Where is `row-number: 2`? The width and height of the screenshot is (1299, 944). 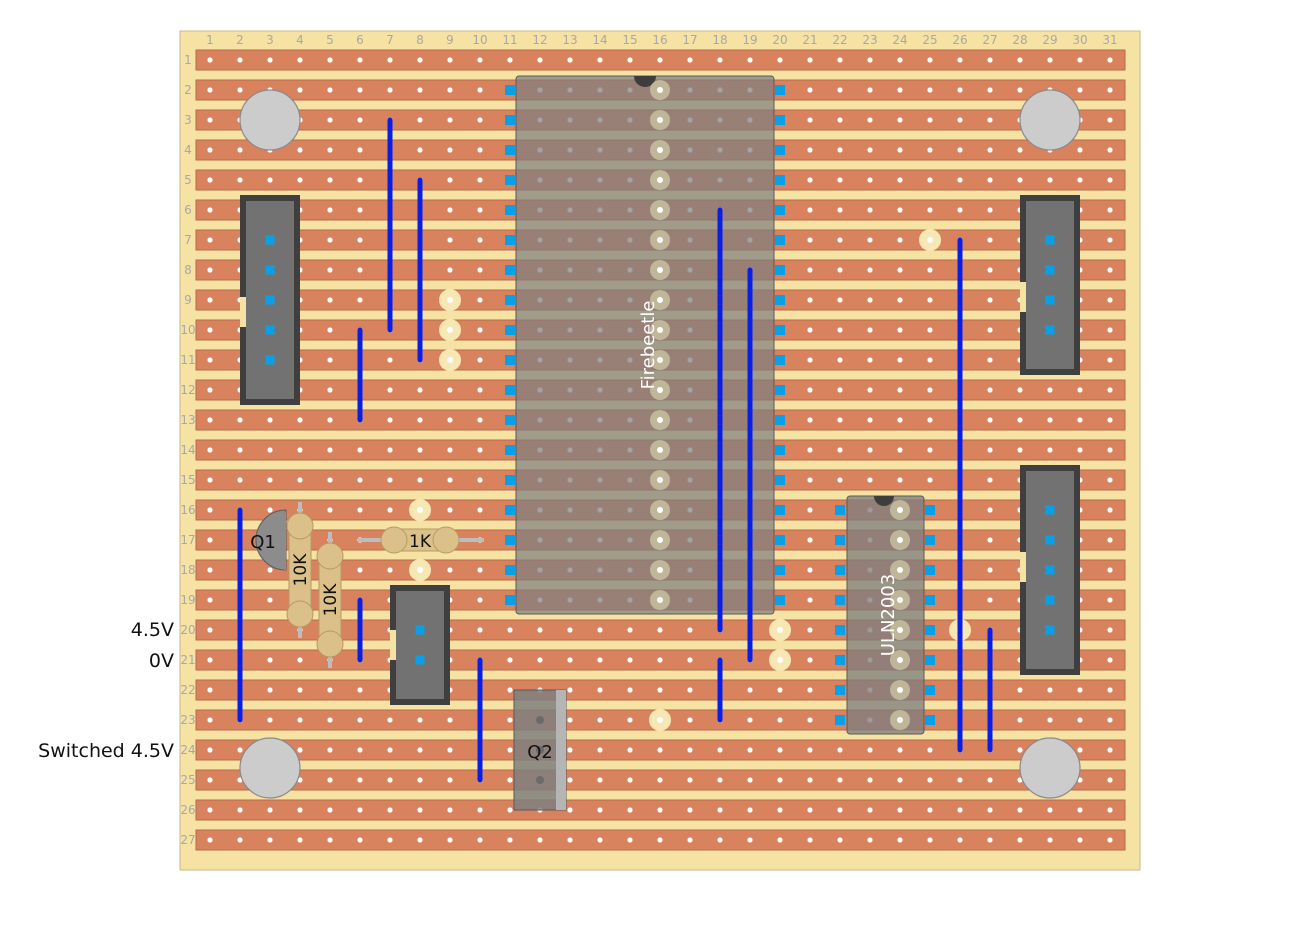 row-number: 2 is located at coordinates (188, 90).